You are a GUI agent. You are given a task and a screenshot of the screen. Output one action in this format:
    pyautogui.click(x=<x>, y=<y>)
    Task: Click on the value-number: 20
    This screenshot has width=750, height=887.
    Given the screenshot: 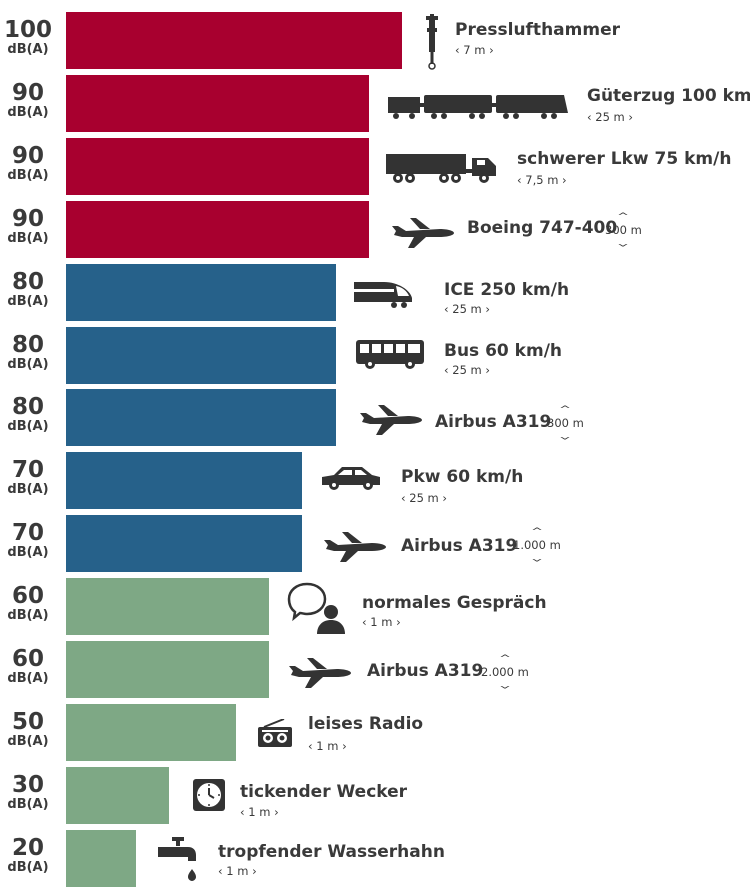 What is the action you would take?
    pyautogui.click(x=27, y=847)
    